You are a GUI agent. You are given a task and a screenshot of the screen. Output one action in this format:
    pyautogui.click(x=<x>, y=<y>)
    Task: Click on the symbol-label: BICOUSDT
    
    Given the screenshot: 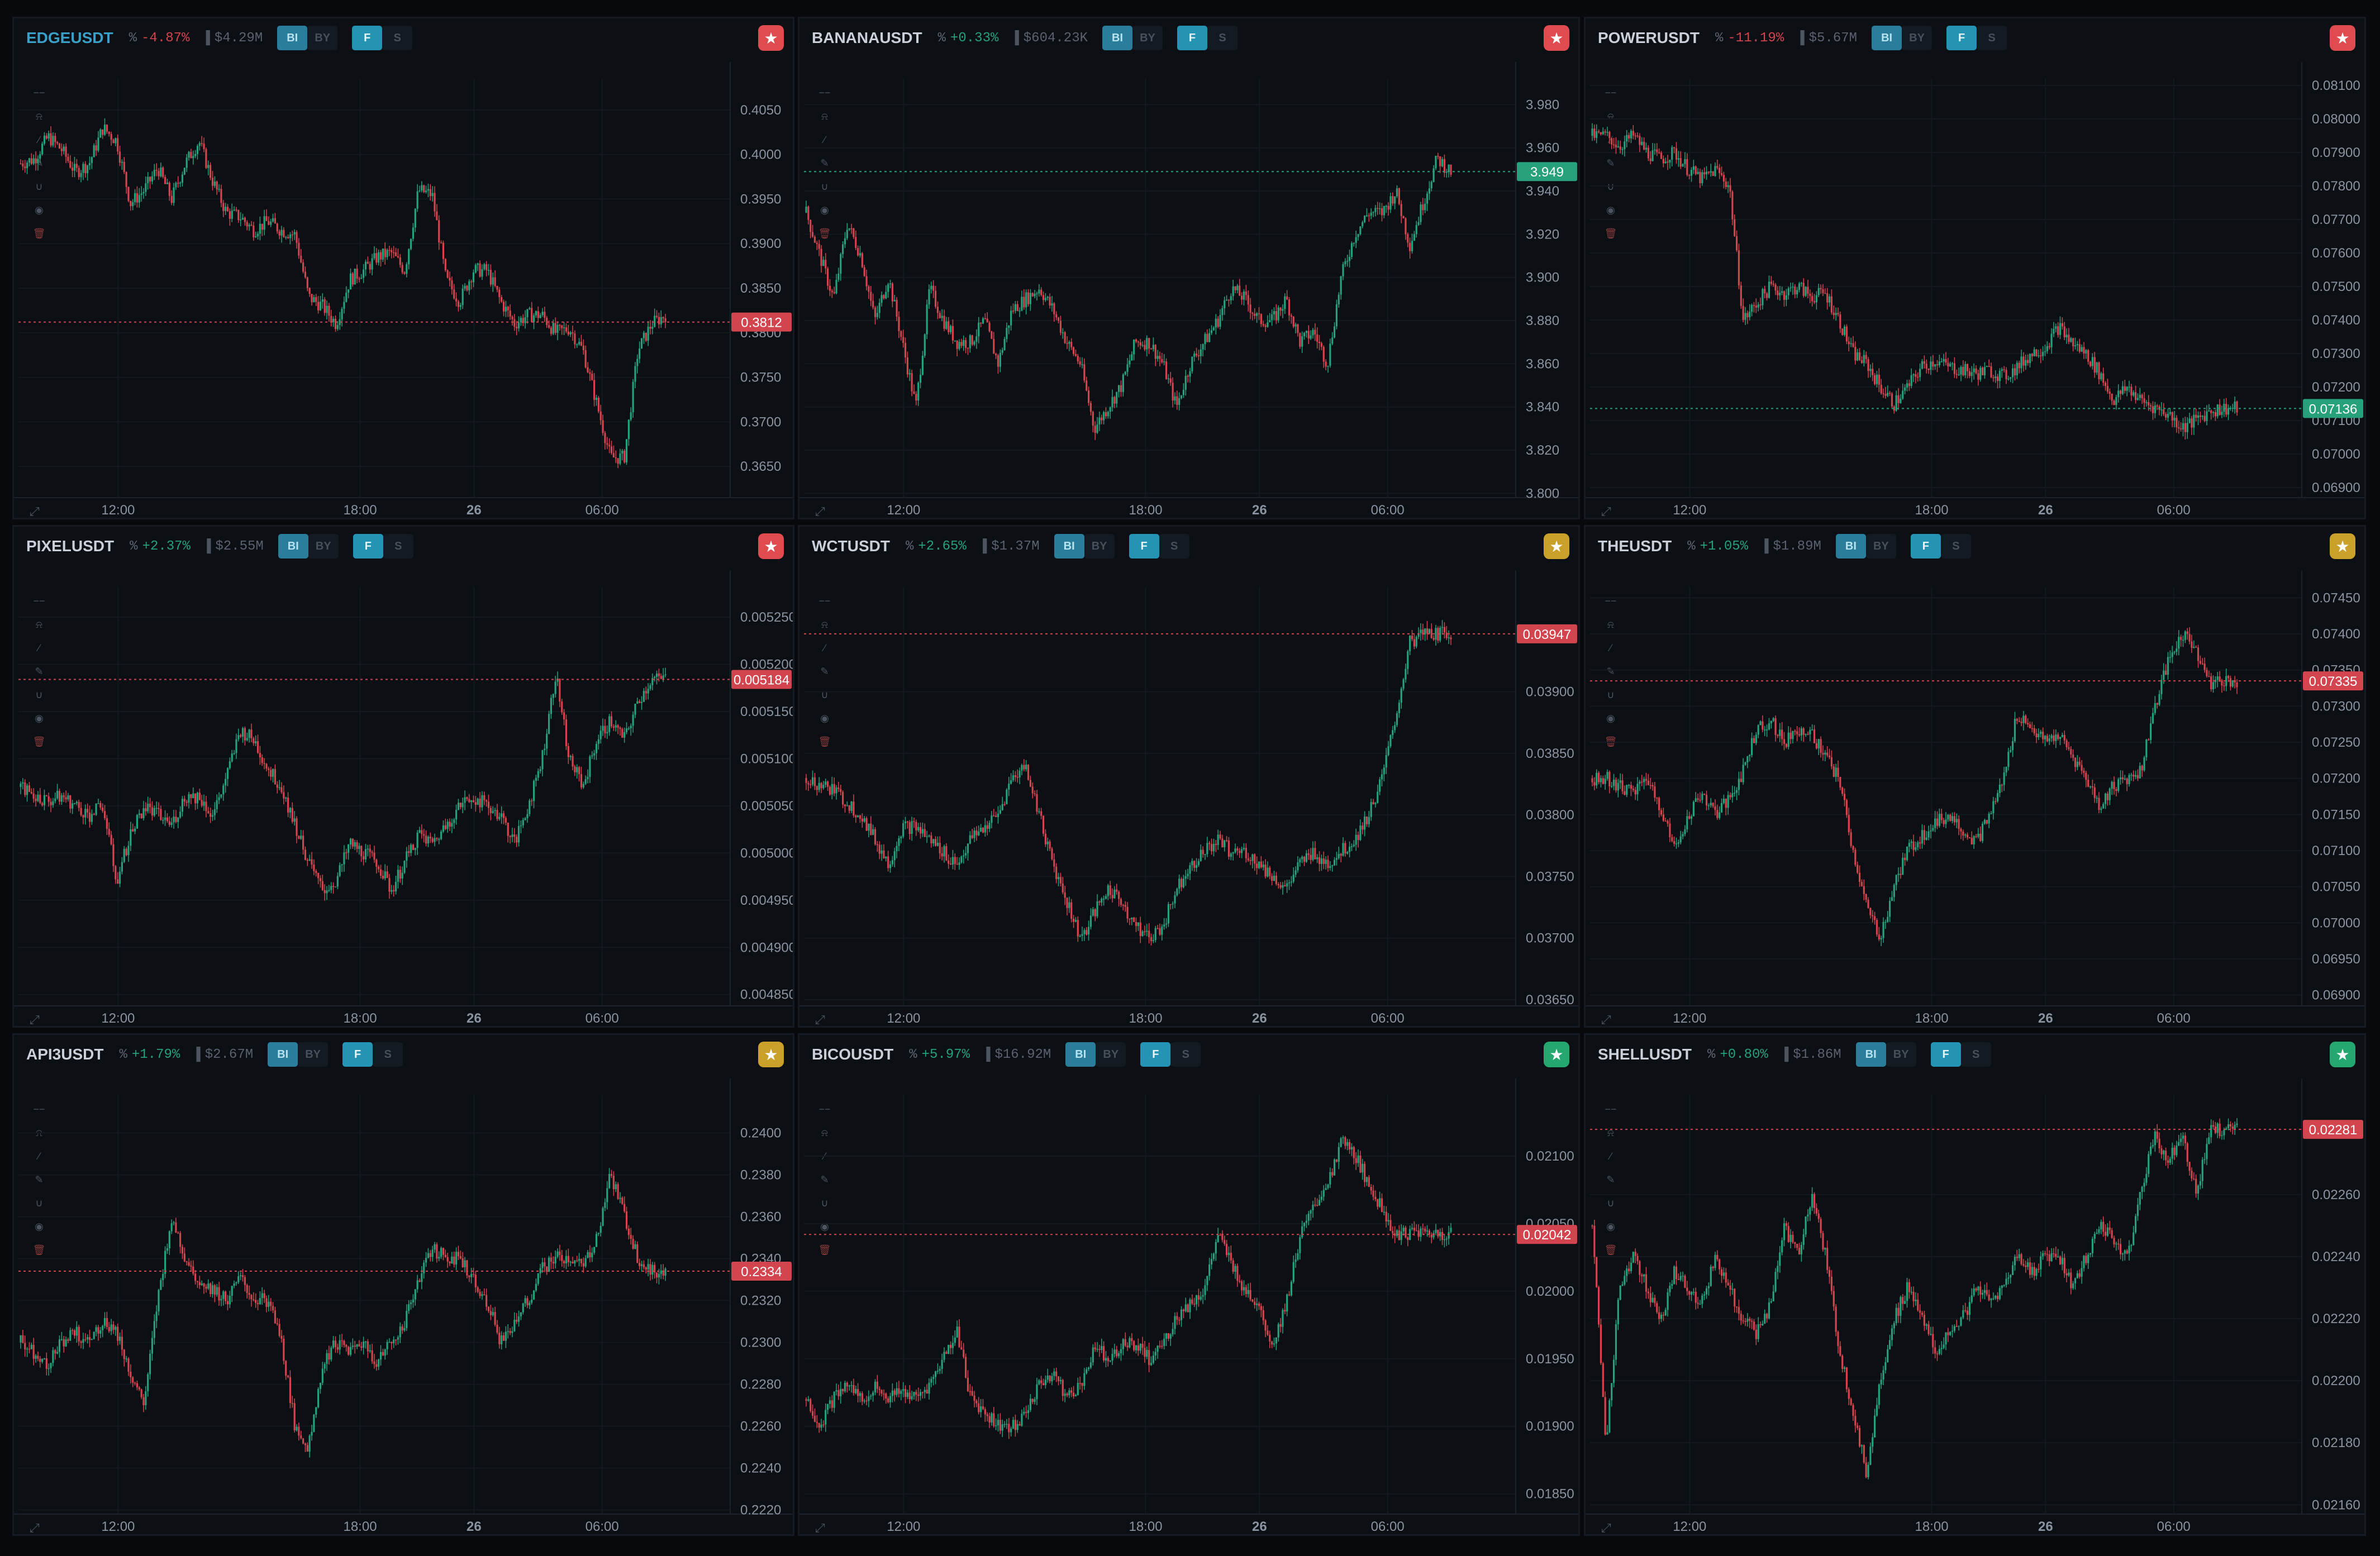 What is the action you would take?
    pyautogui.click(x=853, y=1054)
    